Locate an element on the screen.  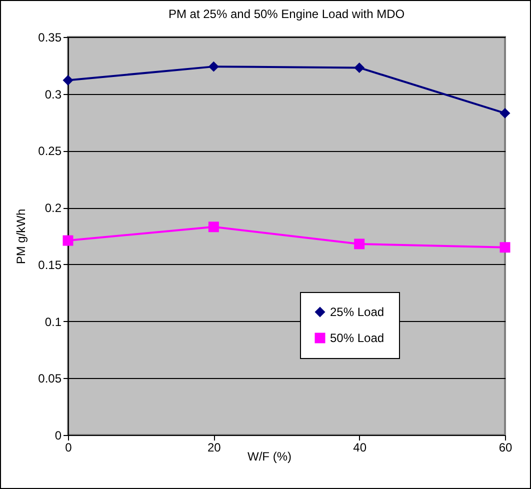
legend-label: 25% Load is located at coordinates (357, 312).